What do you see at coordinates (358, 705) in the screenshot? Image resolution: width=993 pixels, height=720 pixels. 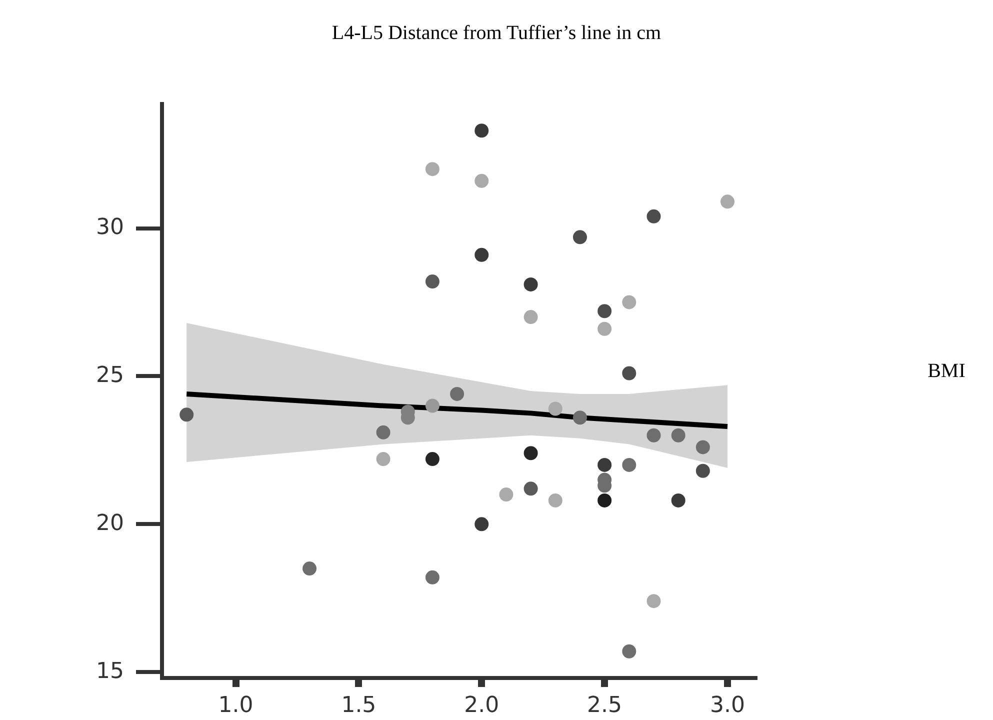 I see `x-tick-label: 1.5` at bounding box center [358, 705].